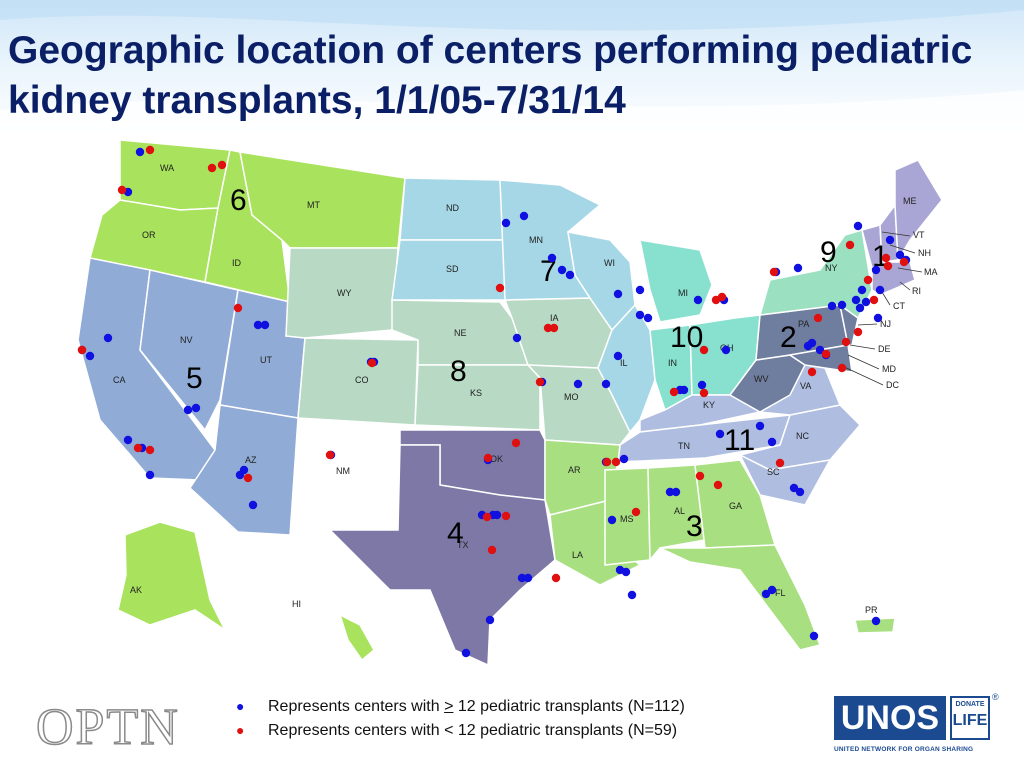  What do you see at coordinates (672, 363) in the screenshot?
I see `label-in: IN` at bounding box center [672, 363].